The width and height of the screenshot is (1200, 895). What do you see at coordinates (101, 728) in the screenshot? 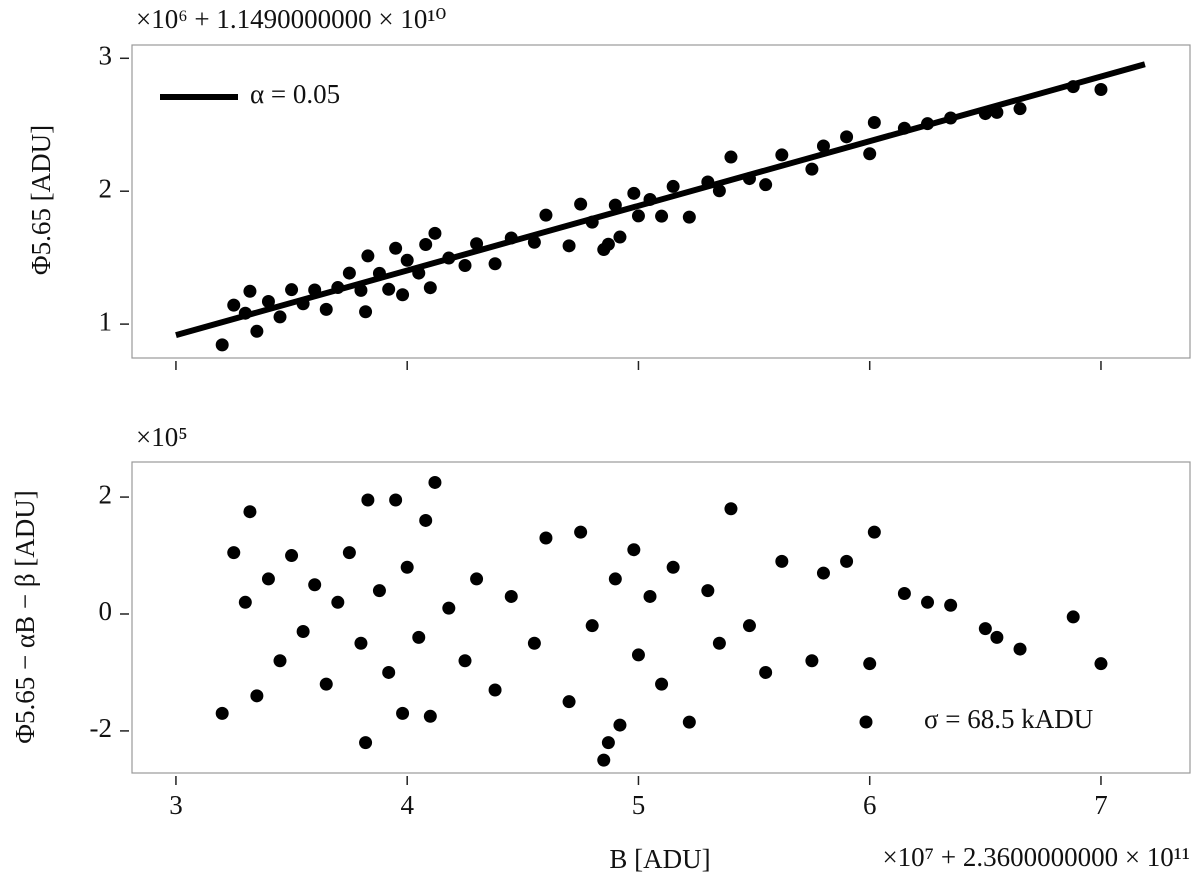
I see `y-tick-label: -2` at bounding box center [101, 728].